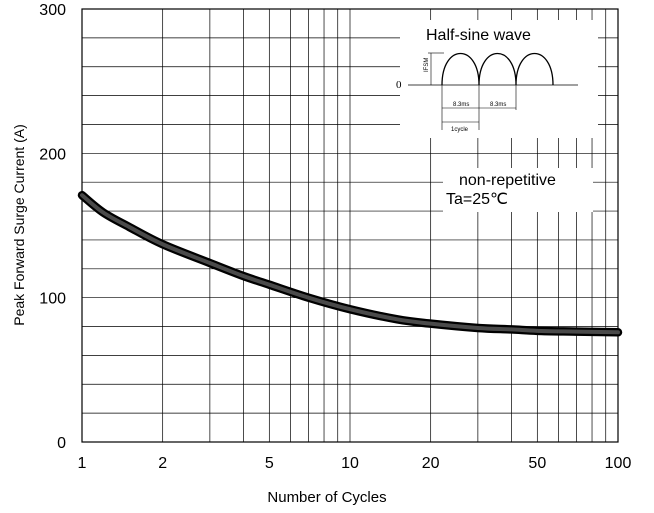  I want to click on inset-period-label-1: 8.3ms, so click(461, 105).